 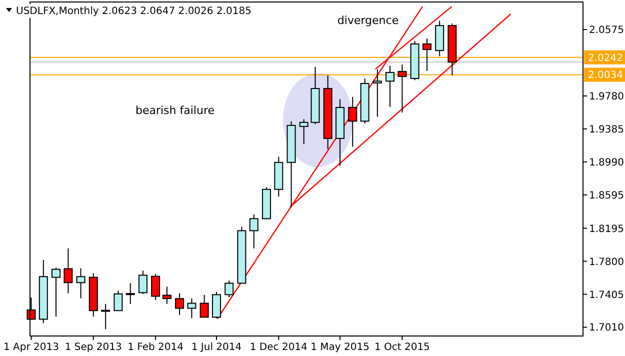 What do you see at coordinates (606, 262) in the screenshot?
I see `y-tick-label: 1.7800` at bounding box center [606, 262].